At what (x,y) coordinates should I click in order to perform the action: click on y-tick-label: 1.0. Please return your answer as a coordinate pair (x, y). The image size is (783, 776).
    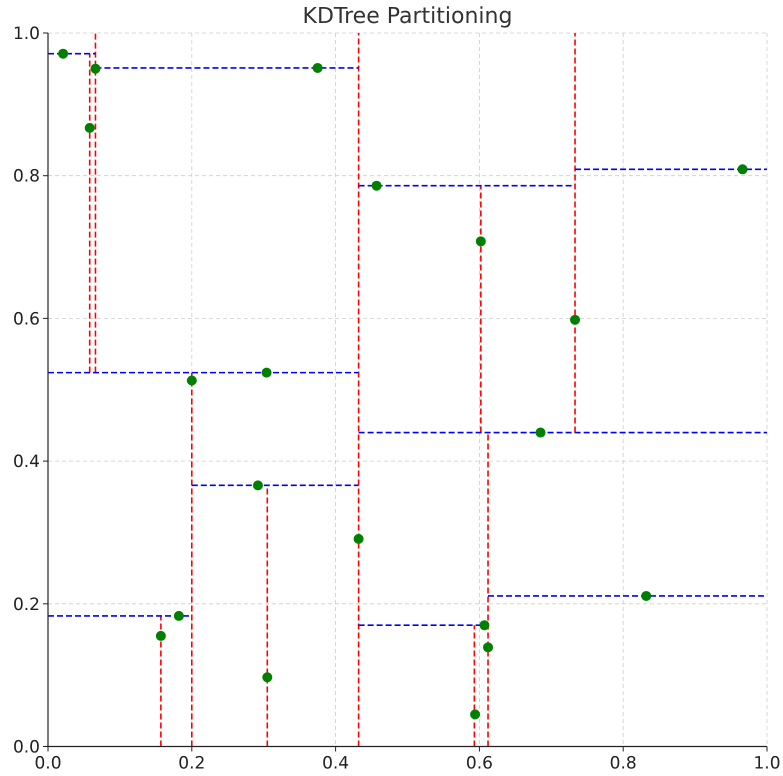
    Looking at the image, I should click on (26, 34).